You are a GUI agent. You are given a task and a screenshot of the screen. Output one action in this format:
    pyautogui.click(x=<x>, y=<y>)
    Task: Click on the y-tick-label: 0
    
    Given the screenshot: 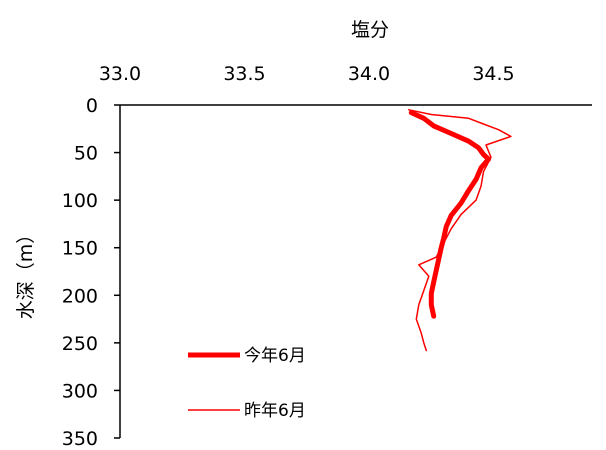 What is the action you would take?
    pyautogui.click(x=92, y=106)
    